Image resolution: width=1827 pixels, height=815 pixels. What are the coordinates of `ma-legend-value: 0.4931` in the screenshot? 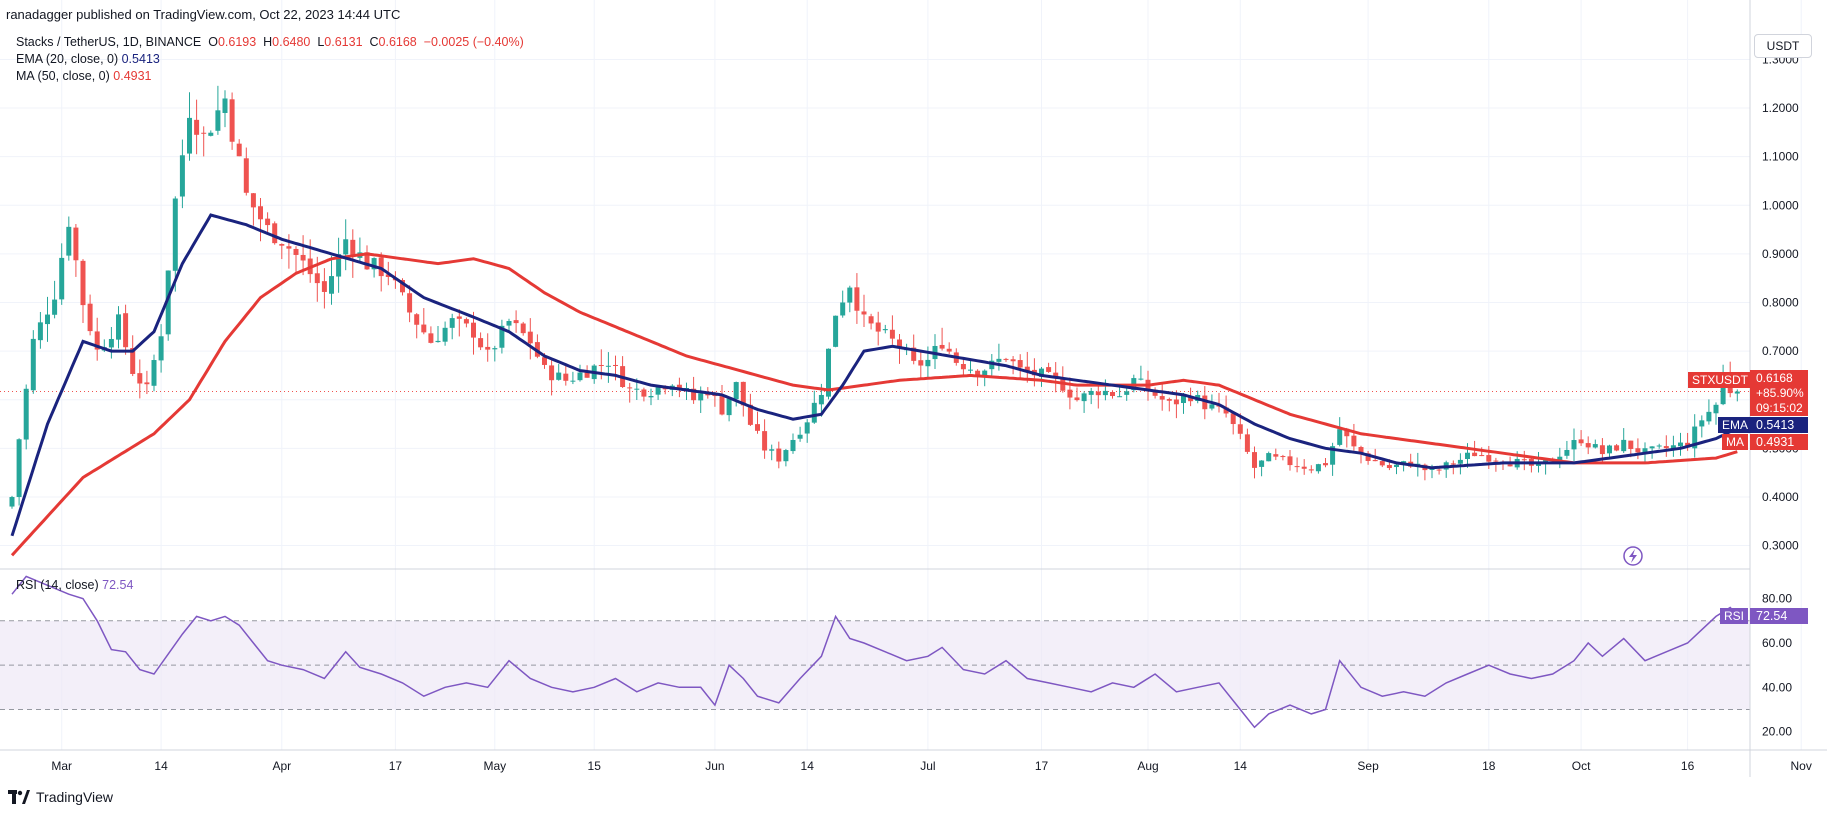 It's located at (132, 76).